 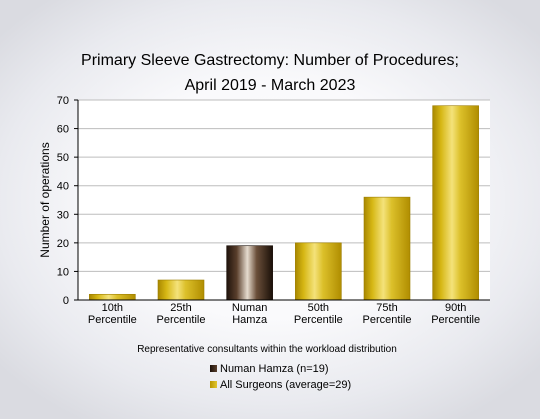 I want to click on x-tick-label: 10th, so click(x=112, y=308).